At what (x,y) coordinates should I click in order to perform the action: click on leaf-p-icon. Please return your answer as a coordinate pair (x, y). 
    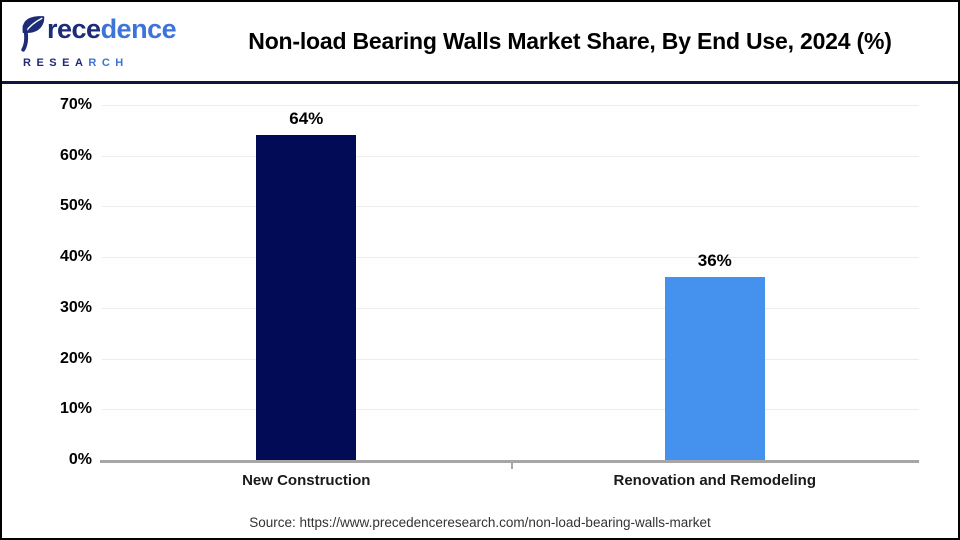
    Looking at the image, I should click on (33, 35).